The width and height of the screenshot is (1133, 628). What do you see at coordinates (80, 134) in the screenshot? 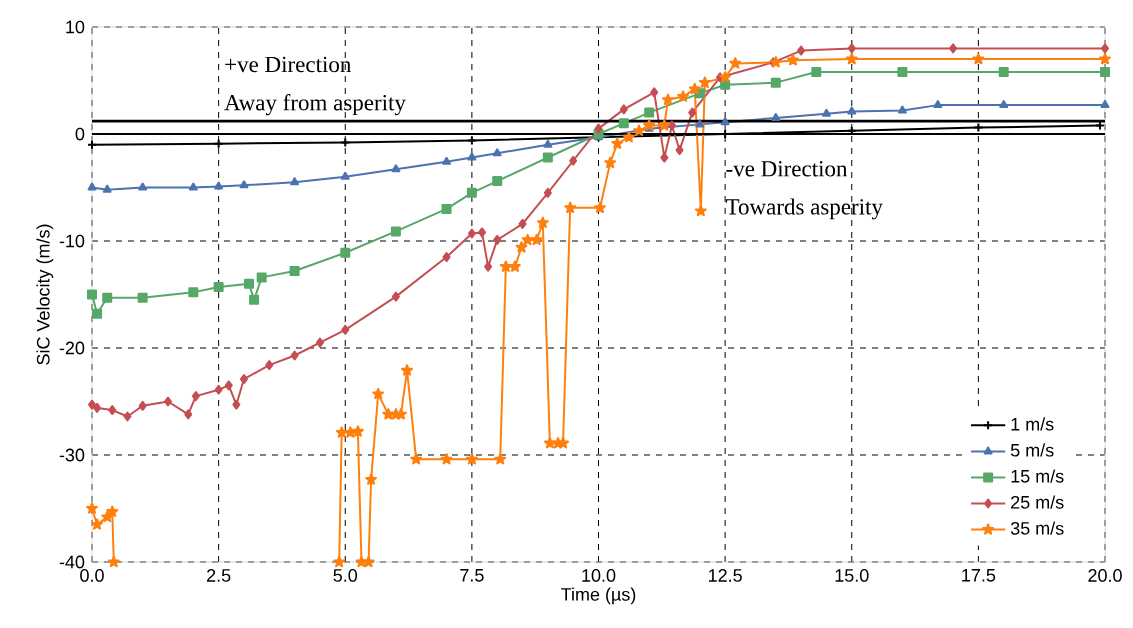
I see `y-tick-label: 0` at bounding box center [80, 134].